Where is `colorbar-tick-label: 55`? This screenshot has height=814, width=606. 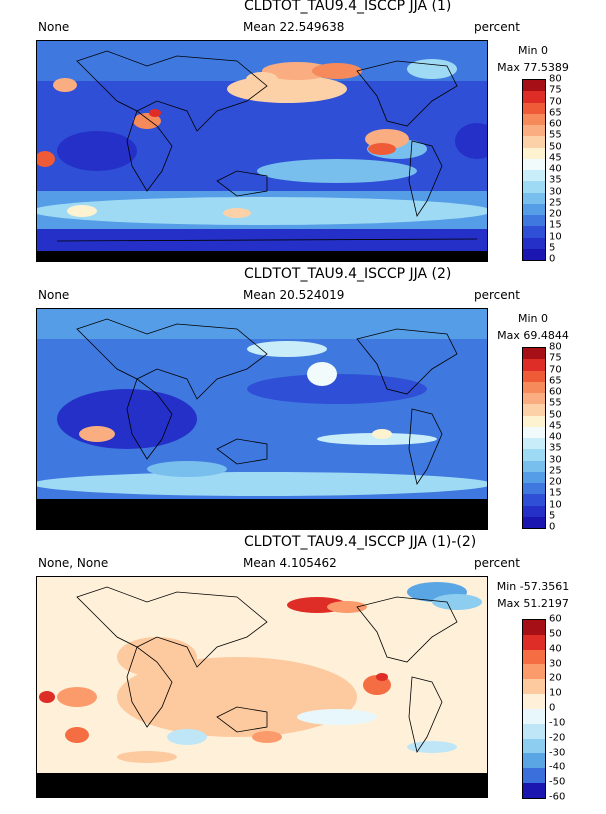
colorbar-tick-label: 55 is located at coordinates (555, 403).